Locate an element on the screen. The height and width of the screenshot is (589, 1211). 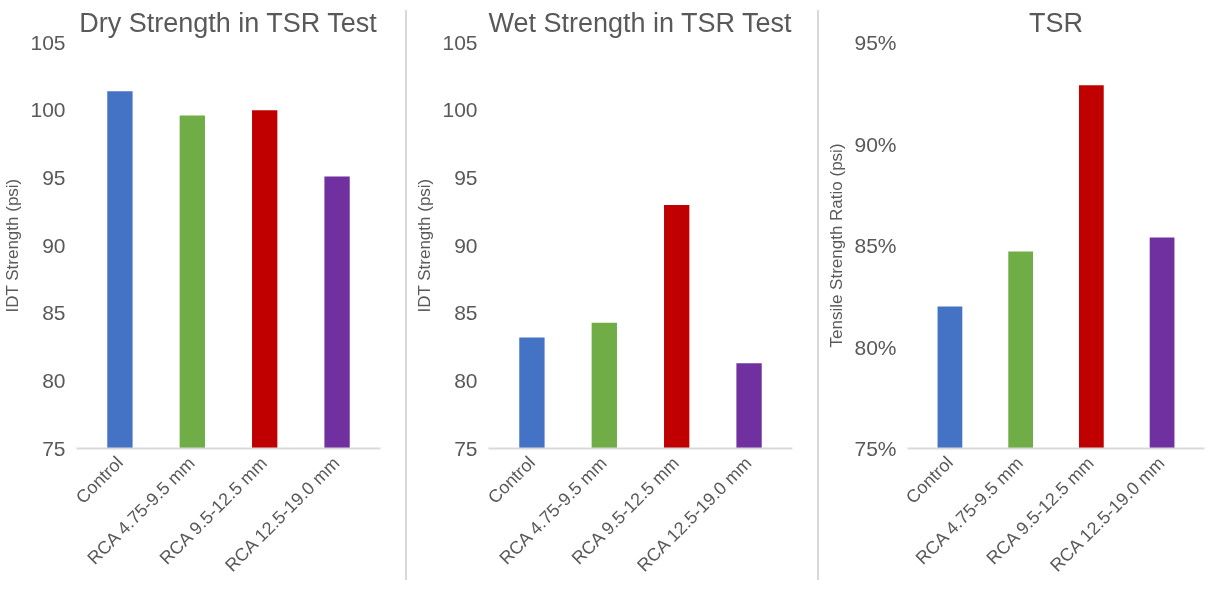
y-tick-label: 80% is located at coordinates (875, 347).